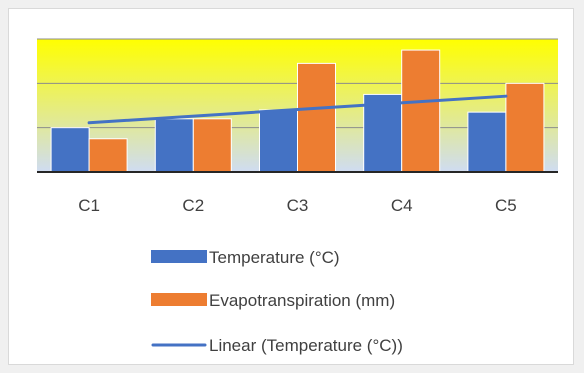  What do you see at coordinates (302, 300) in the screenshot?
I see `legend-label-evapotranspiration: Evapotranspiration (mm)` at bounding box center [302, 300].